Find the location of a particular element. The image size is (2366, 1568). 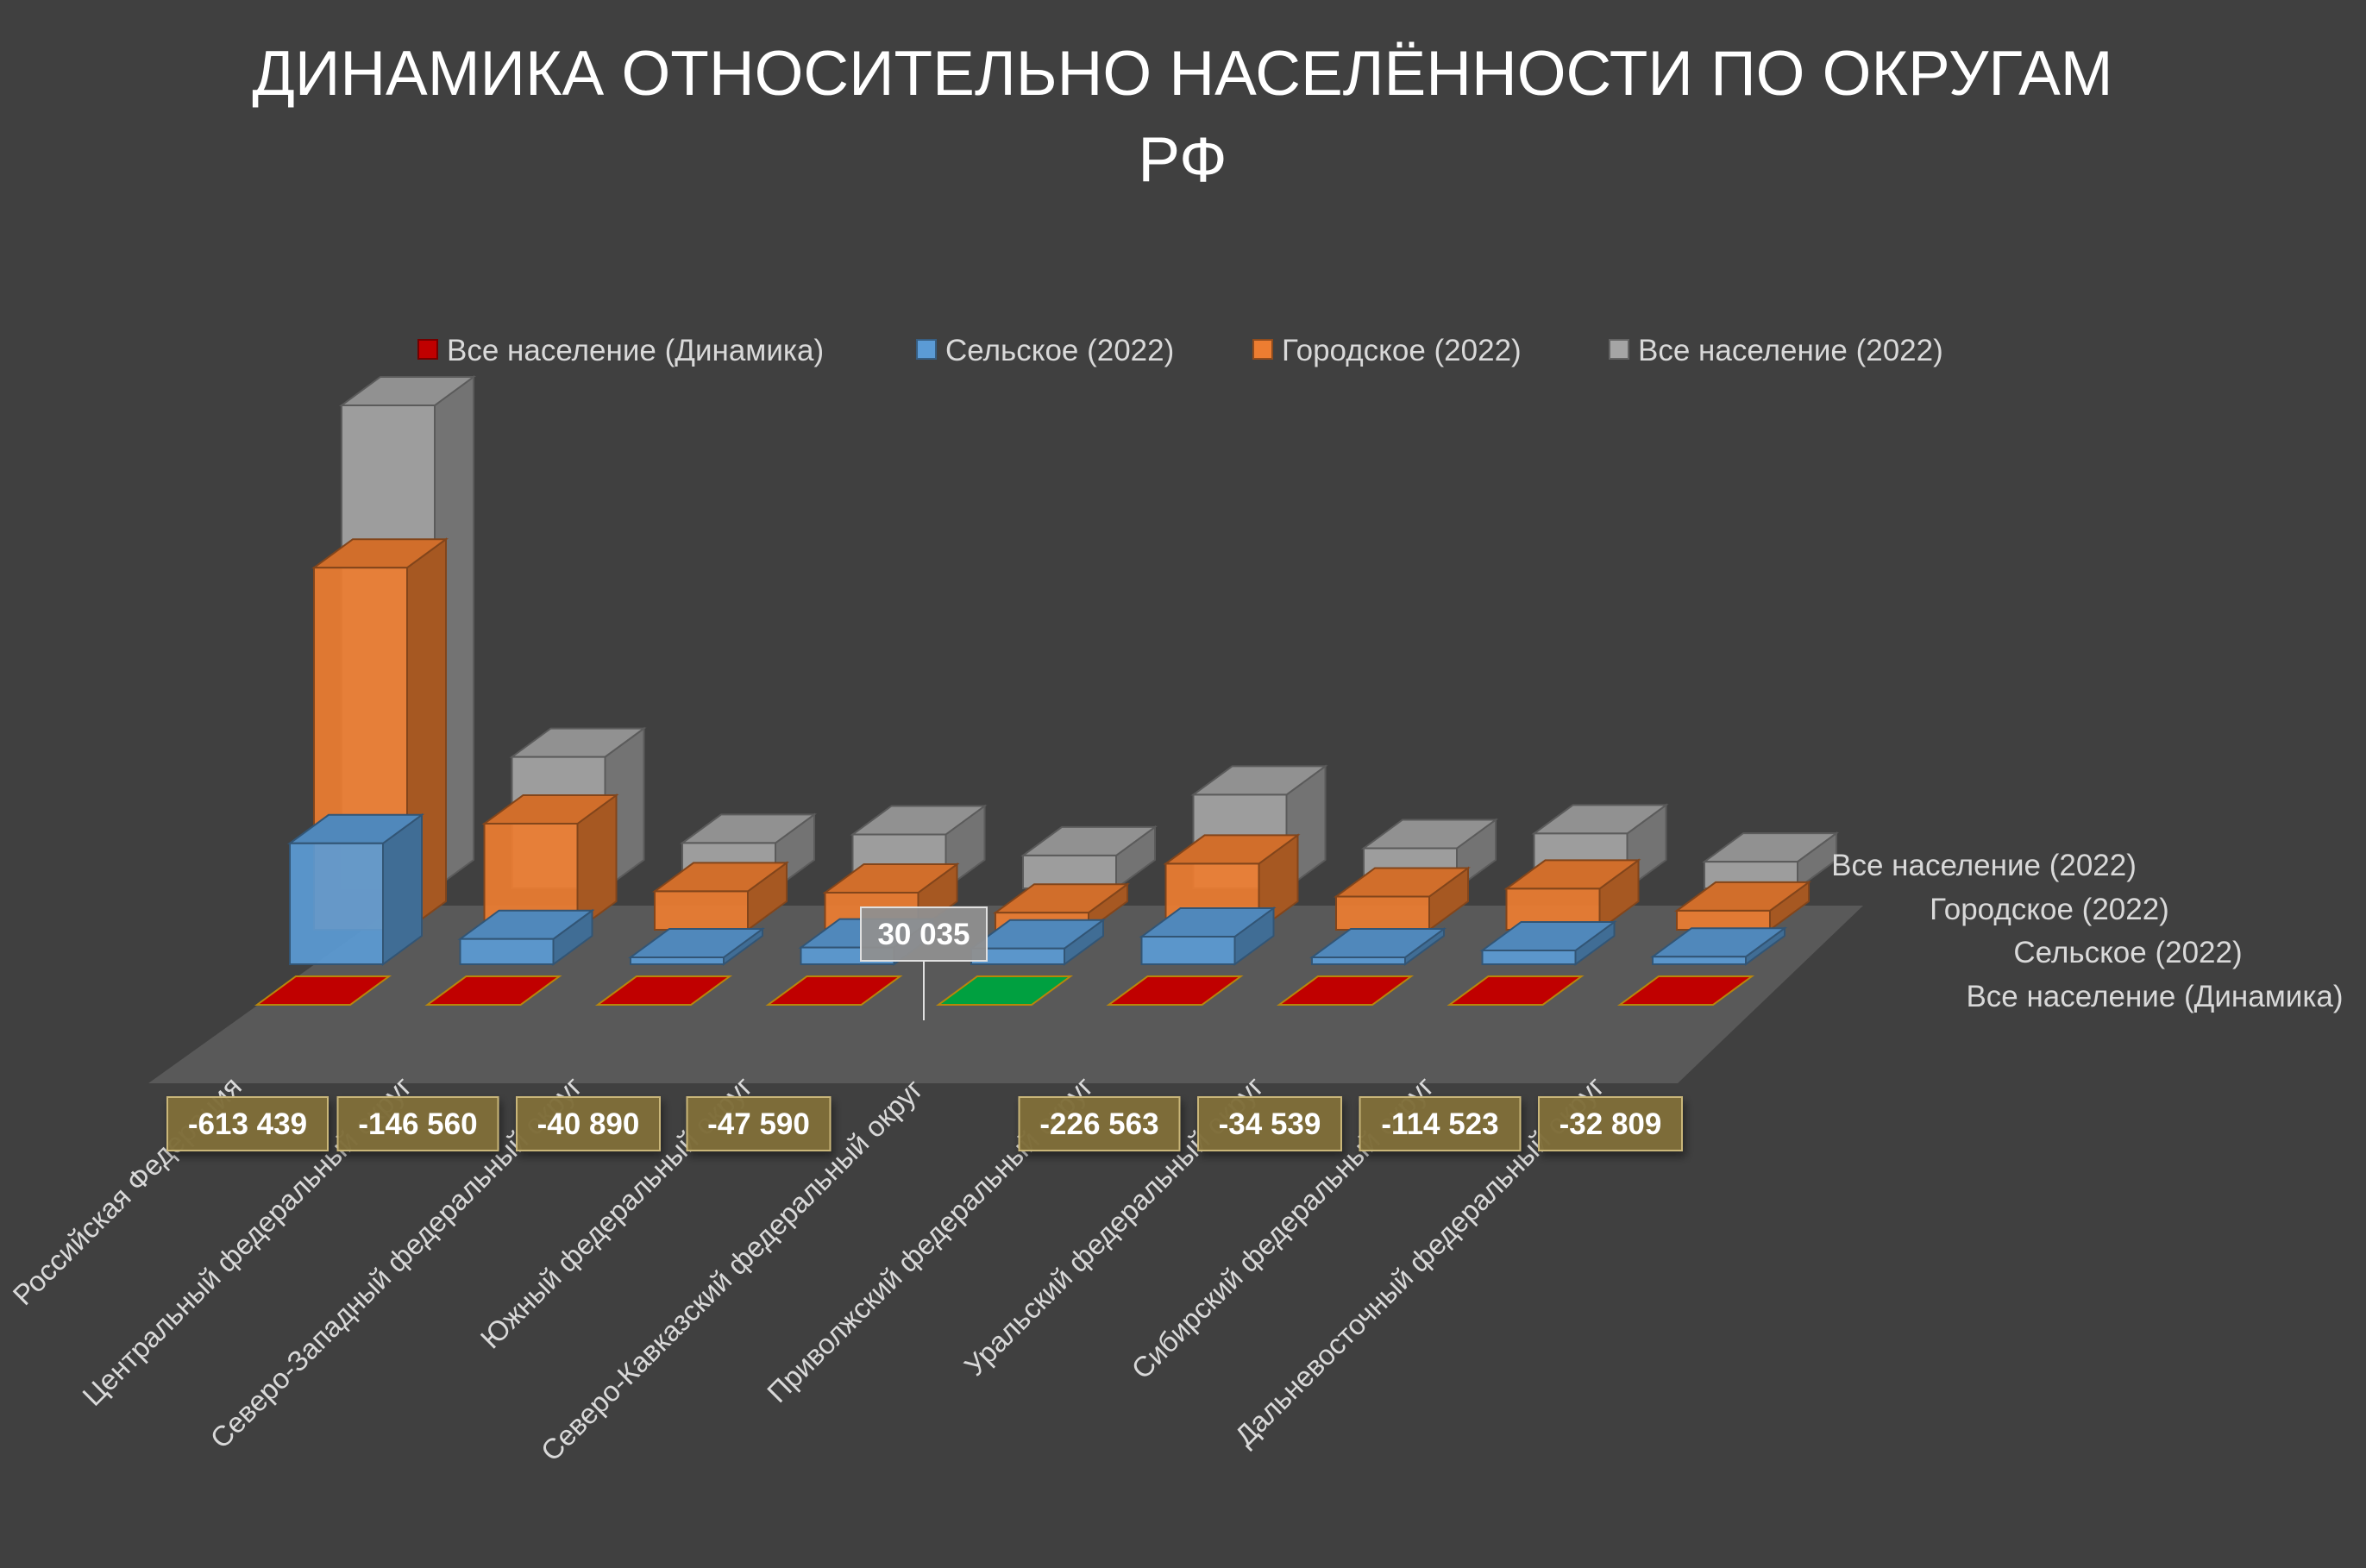

bar-городское-2022-1 is located at coordinates (550, 862).